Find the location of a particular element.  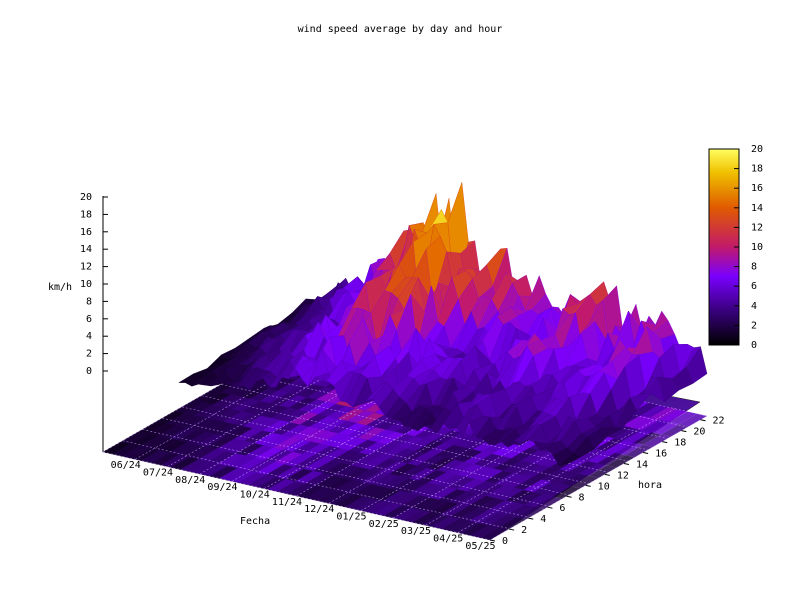

z-tick-label: 4 is located at coordinates (89, 336).